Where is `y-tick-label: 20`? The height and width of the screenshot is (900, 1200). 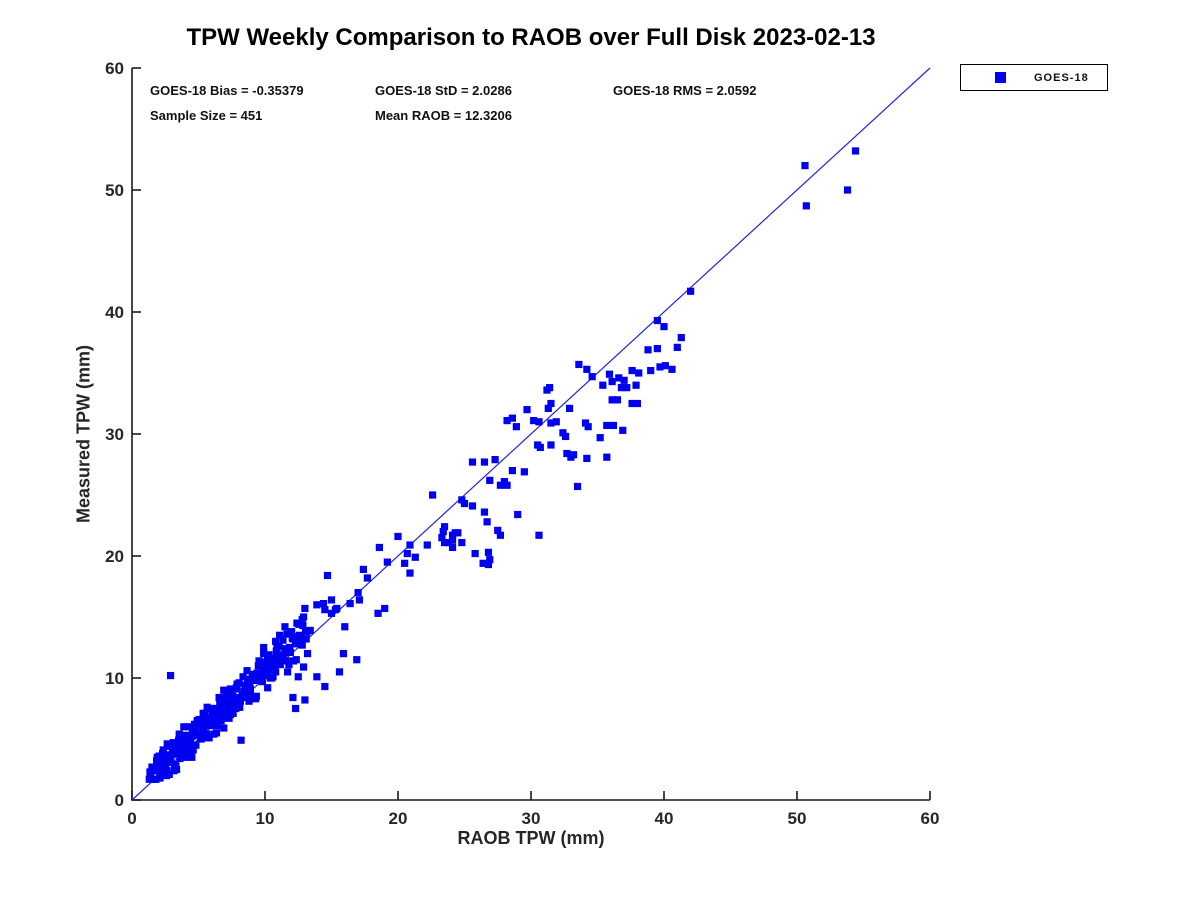 y-tick-label: 20 is located at coordinates (114, 556).